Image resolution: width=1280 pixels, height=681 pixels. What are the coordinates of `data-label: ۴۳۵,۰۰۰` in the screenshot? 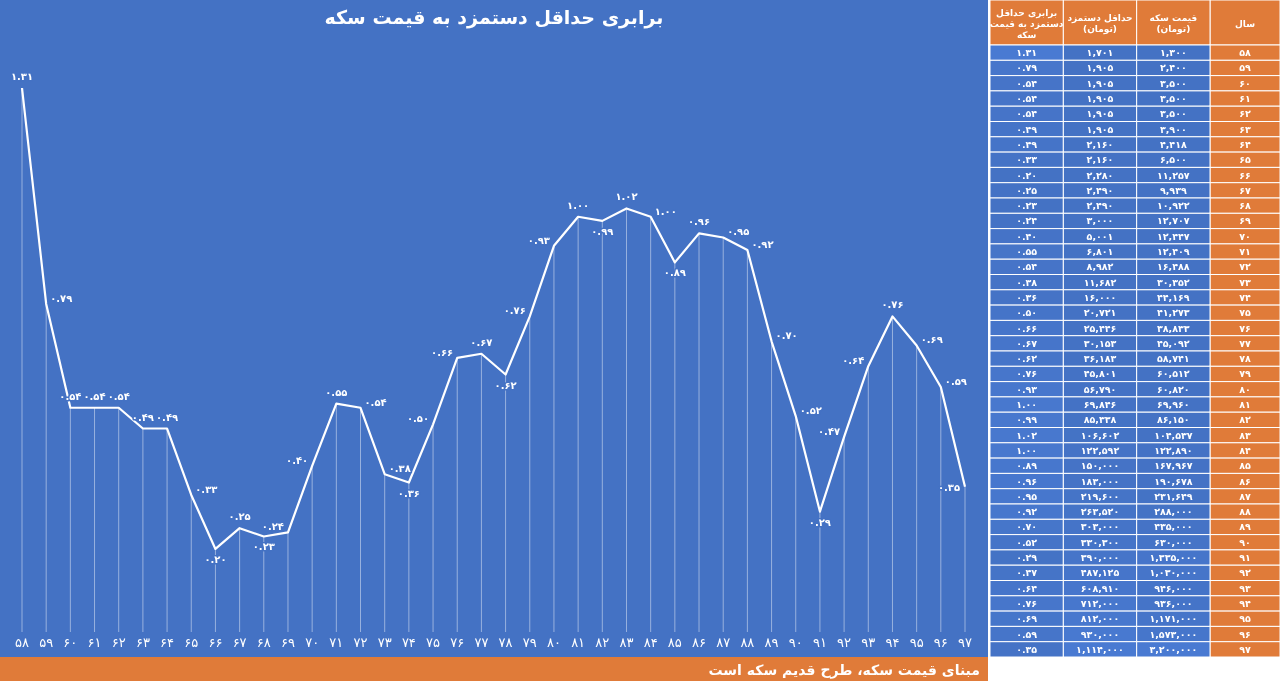 It's located at (1173, 527).